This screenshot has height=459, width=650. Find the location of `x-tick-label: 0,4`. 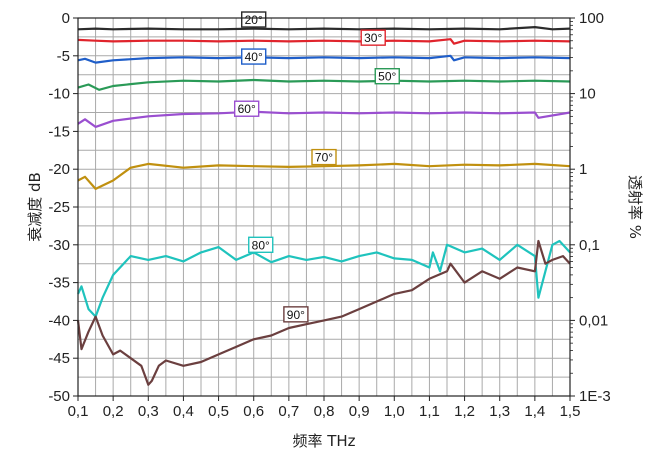

x-tick-label: 0,4 is located at coordinates (183, 411).